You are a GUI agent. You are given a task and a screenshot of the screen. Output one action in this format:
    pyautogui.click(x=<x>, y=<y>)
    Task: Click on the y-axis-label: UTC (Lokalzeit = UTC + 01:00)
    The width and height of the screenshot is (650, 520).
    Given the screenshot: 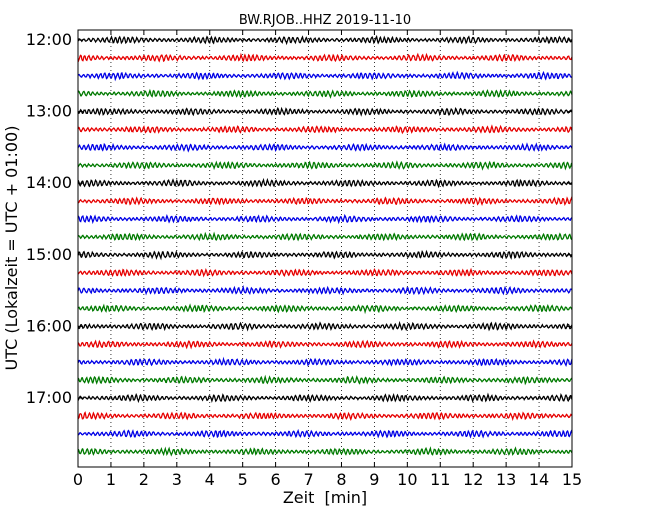 What is the action you would take?
    pyautogui.click(x=11, y=248)
    